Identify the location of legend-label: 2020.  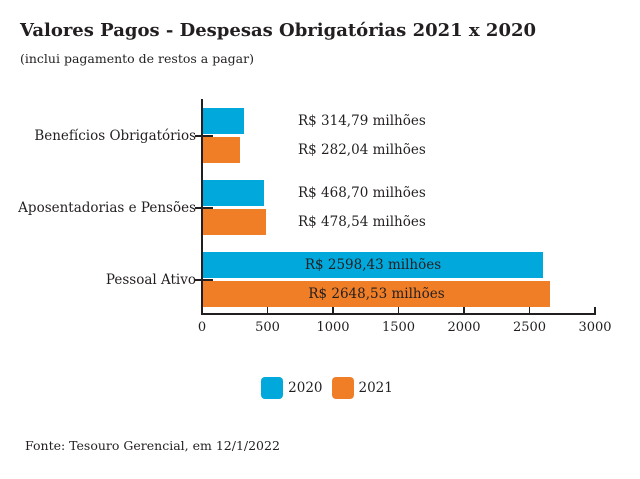
(305, 388).